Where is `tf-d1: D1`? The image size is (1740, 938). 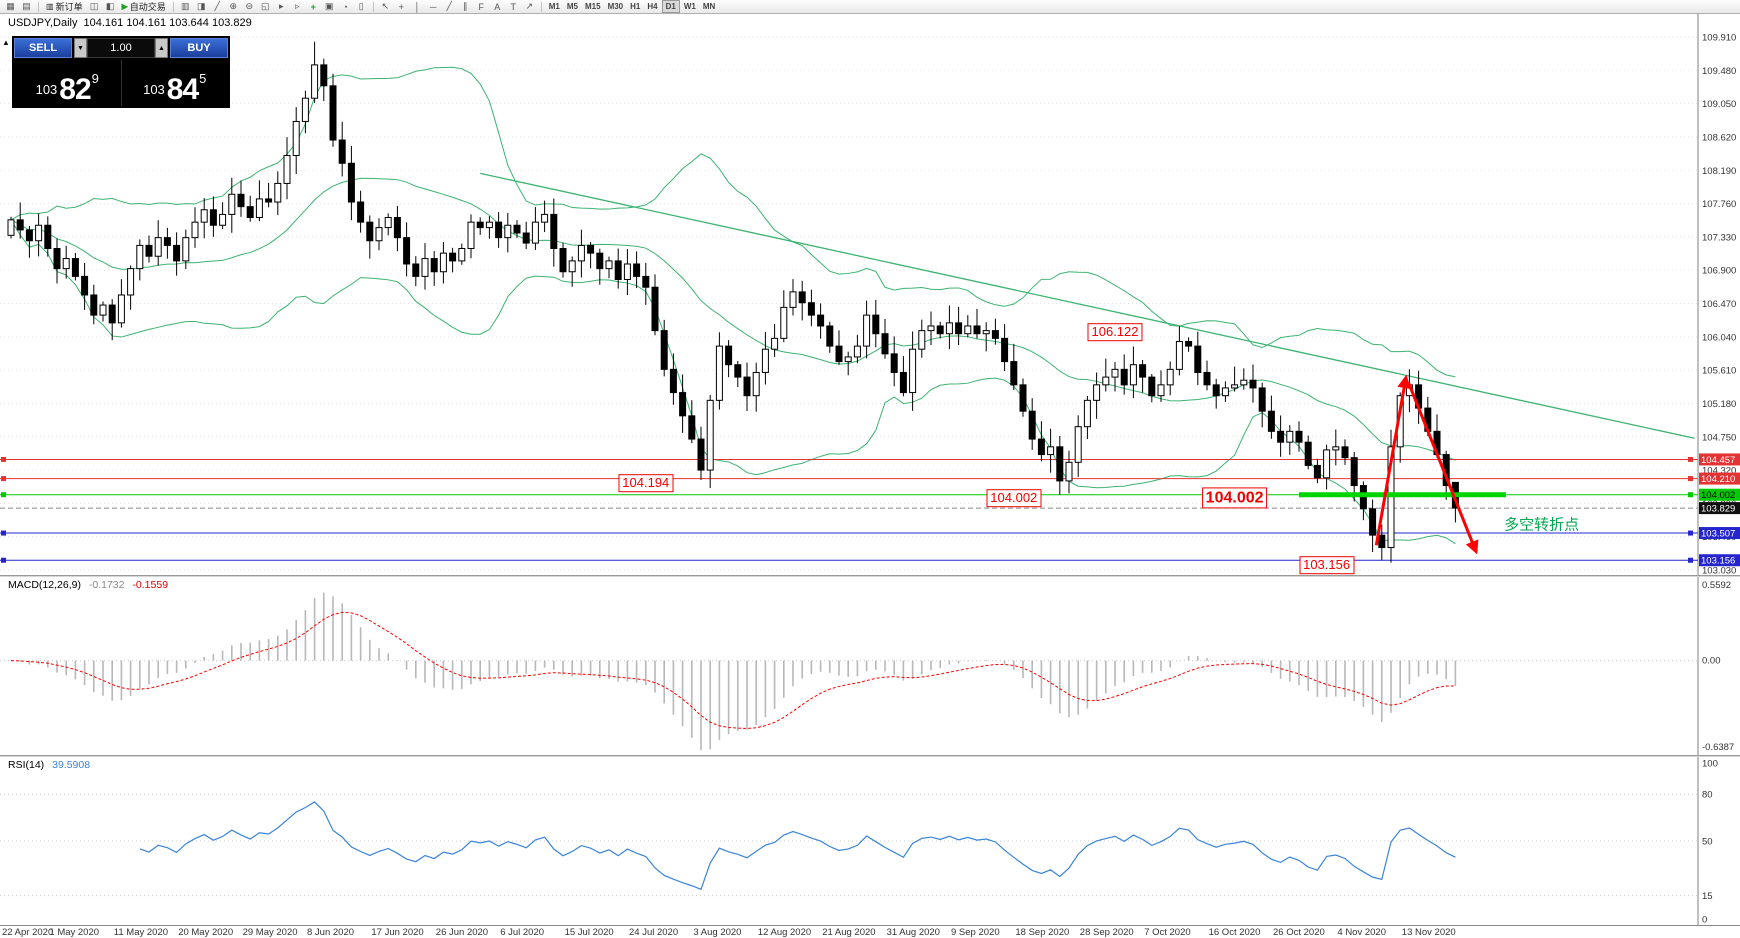
tf-d1: D1 is located at coordinates (670, 6).